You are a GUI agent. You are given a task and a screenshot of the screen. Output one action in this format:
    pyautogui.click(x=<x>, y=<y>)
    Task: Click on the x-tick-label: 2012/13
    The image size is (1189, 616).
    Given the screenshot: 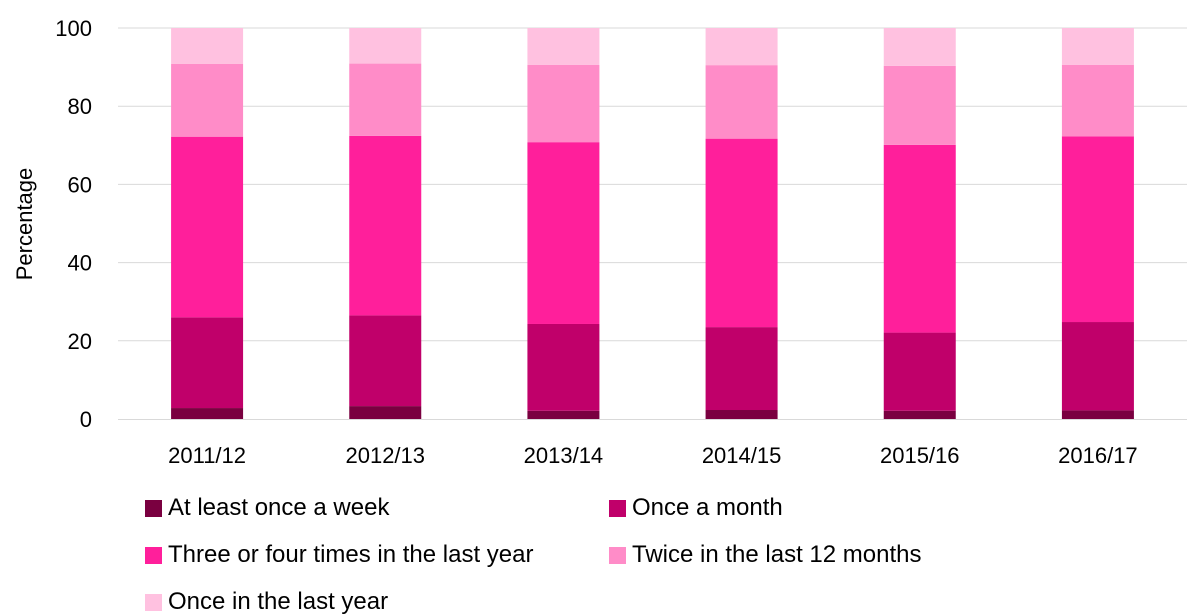 What is the action you would take?
    pyautogui.click(x=385, y=455)
    